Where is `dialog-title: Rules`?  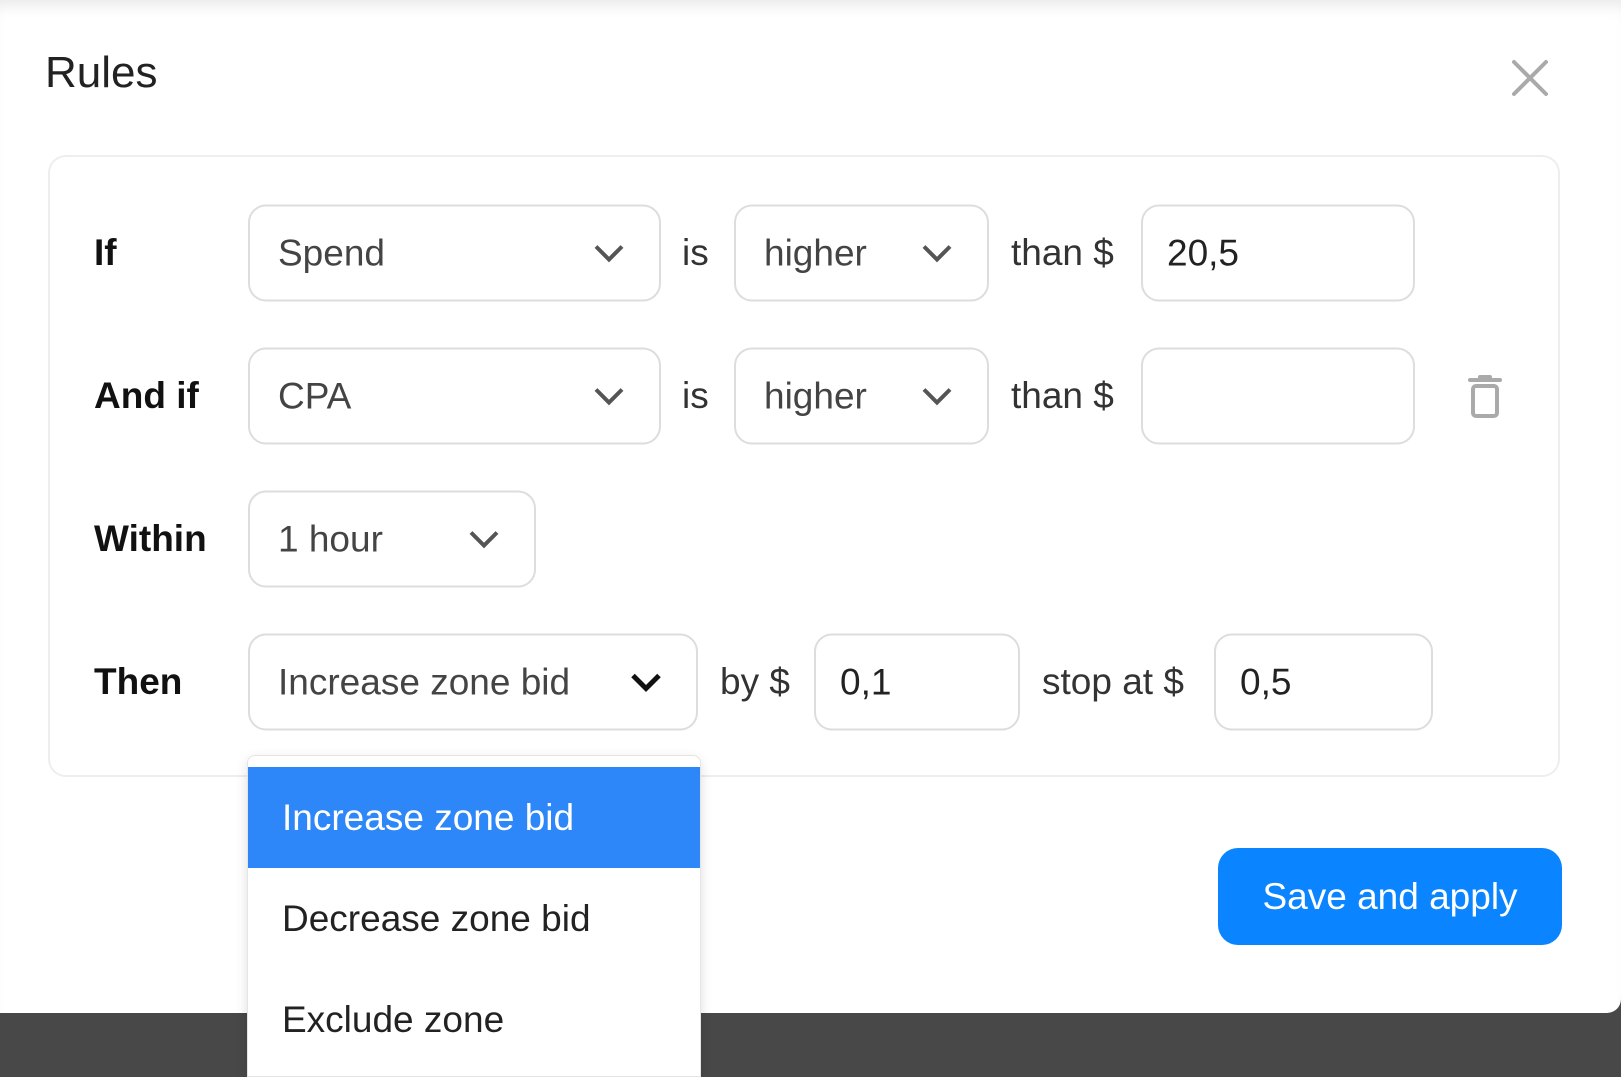 dialog-title: Rules is located at coordinates (101, 72).